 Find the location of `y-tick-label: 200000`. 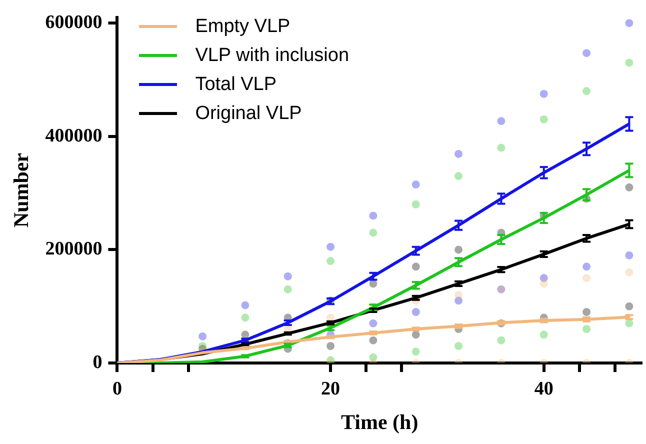

y-tick-label: 200000 is located at coordinates (73, 249).